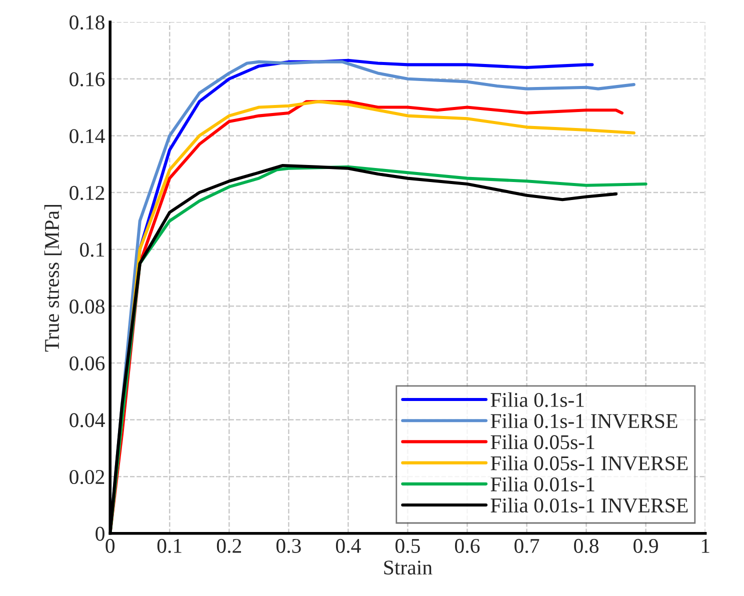 The height and width of the screenshot is (596, 744). Describe the element at coordinates (586, 546) in the screenshot. I see `x-tick-label: 0.8` at that location.